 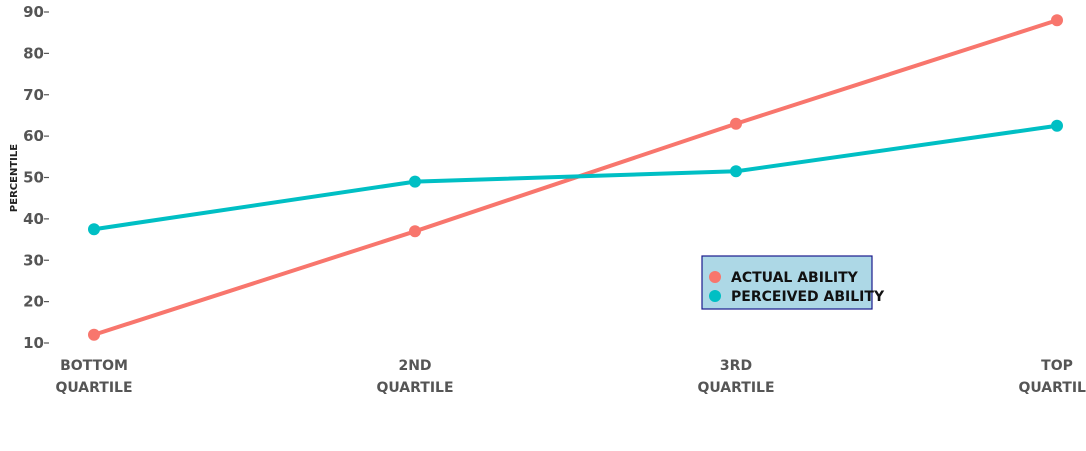 What do you see at coordinates (33, 219) in the screenshot?
I see `y-tick-label: 40` at bounding box center [33, 219].